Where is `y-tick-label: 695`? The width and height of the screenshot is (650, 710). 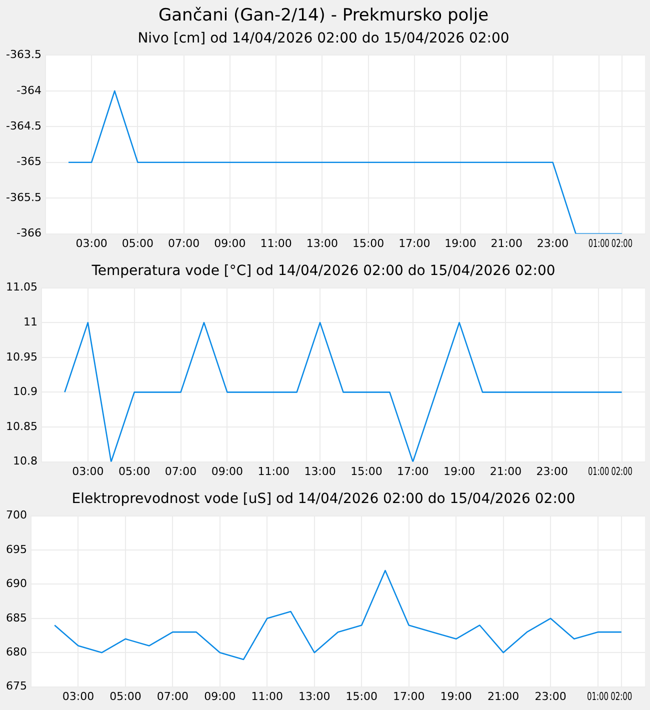
y-tick-label: 695 is located at coordinates (16, 549).